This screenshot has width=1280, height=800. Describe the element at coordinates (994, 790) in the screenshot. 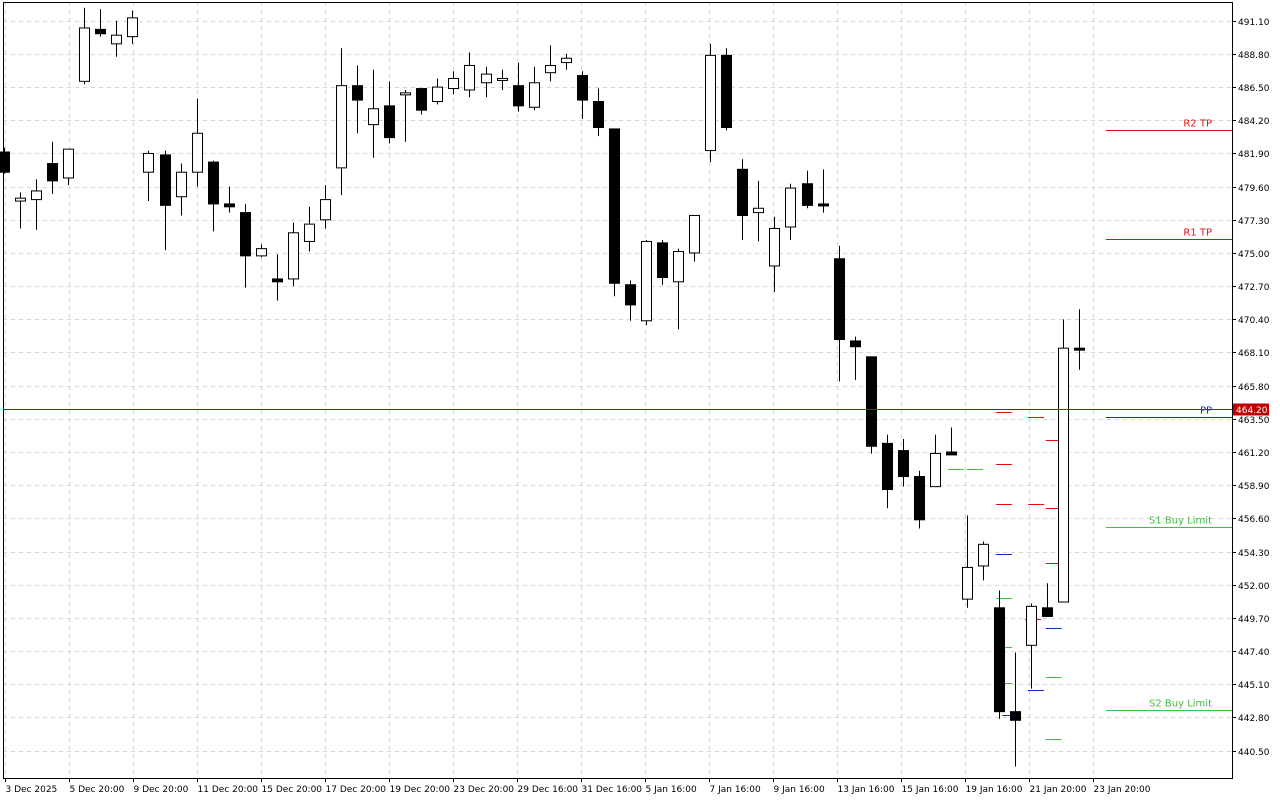

I see `x-tick-label: 19 Jan 16:00` at that location.